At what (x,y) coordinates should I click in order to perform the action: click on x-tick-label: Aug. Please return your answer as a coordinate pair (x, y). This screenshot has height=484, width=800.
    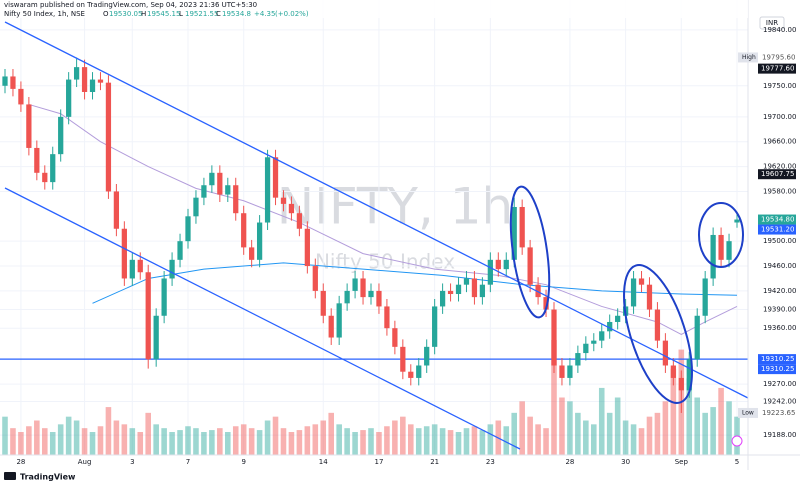
    Looking at the image, I should click on (85, 462).